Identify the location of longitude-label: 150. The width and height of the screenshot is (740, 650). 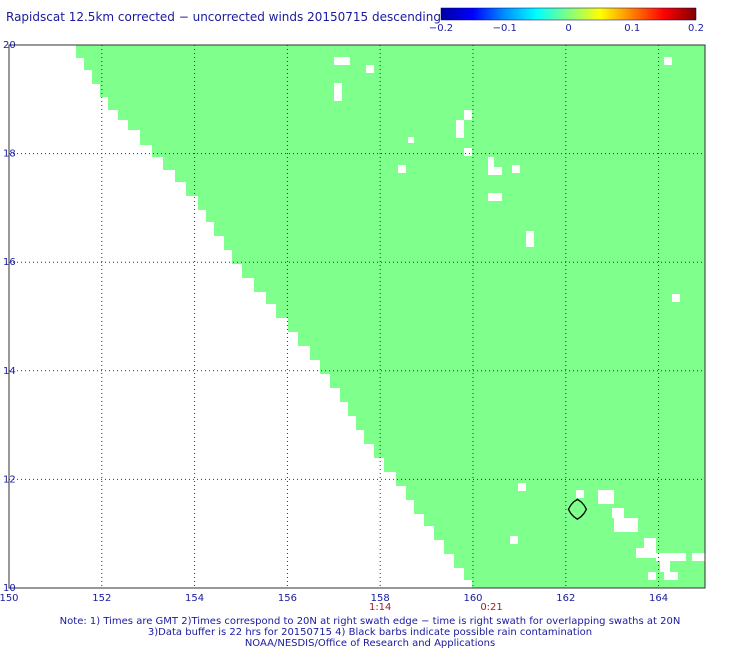
(9, 598).